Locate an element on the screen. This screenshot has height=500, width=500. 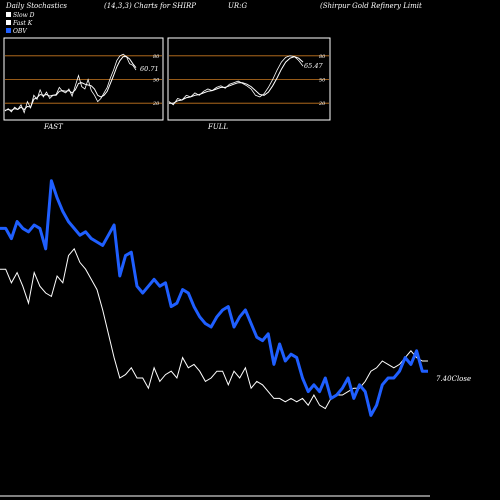
full-fast-k-line is located at coordinates (236, 80).